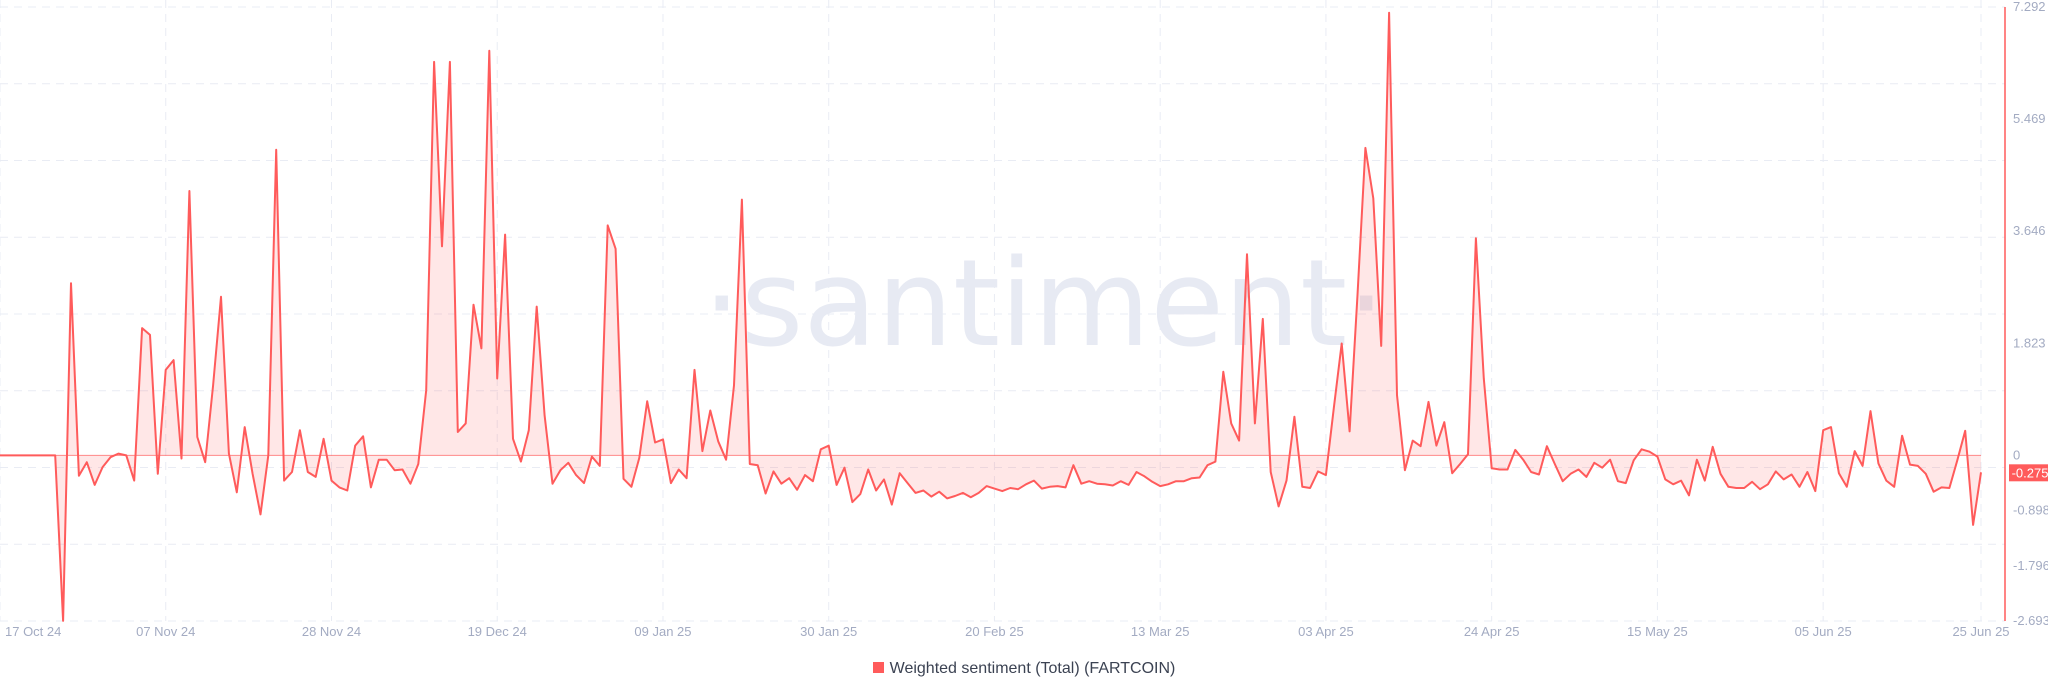  I want to click on x-tick-label: 13 Mar 25, so click(1160, 631).